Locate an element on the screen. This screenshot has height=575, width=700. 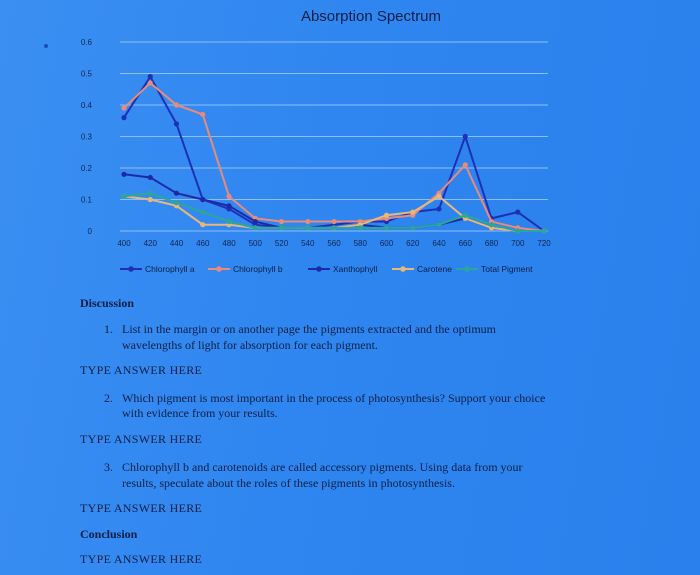
x-tick-label: 540 is located at coordinates (308, 243).